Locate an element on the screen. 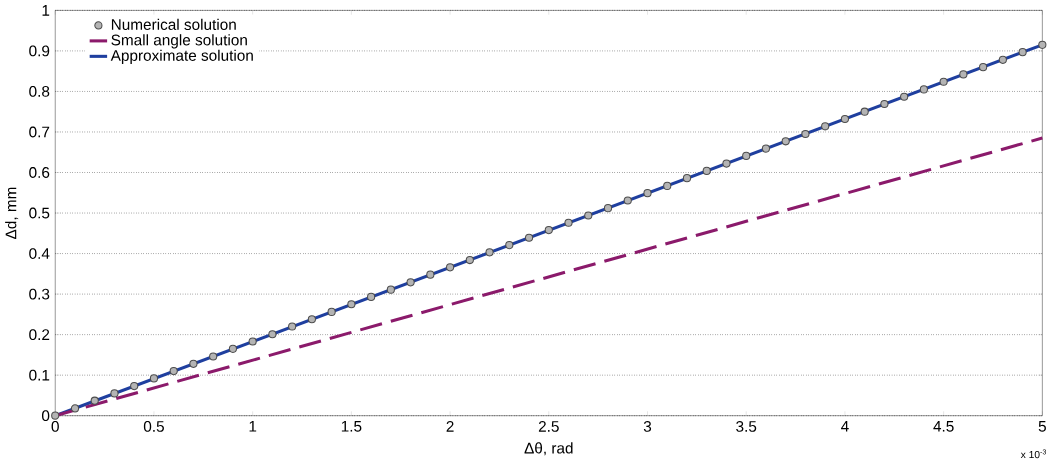 The height and width of the screenshot is (463, 1052). x-tick-label: 5 is located at coordinates (1042, 426).